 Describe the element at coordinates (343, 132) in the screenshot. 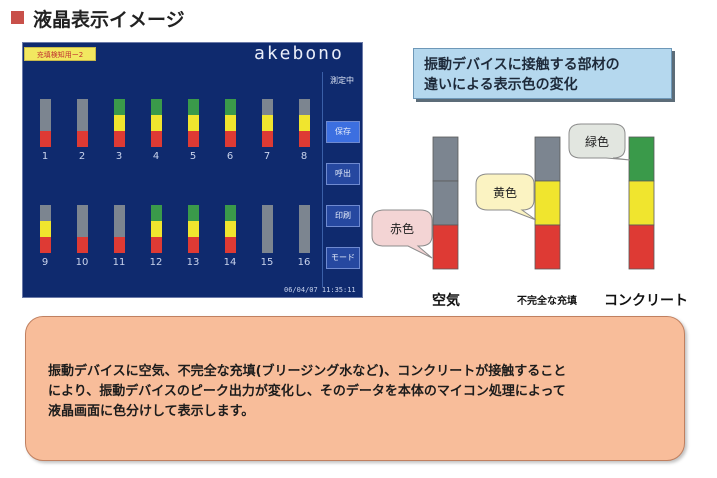

I see `lcd-save-button: 保存` at that location.